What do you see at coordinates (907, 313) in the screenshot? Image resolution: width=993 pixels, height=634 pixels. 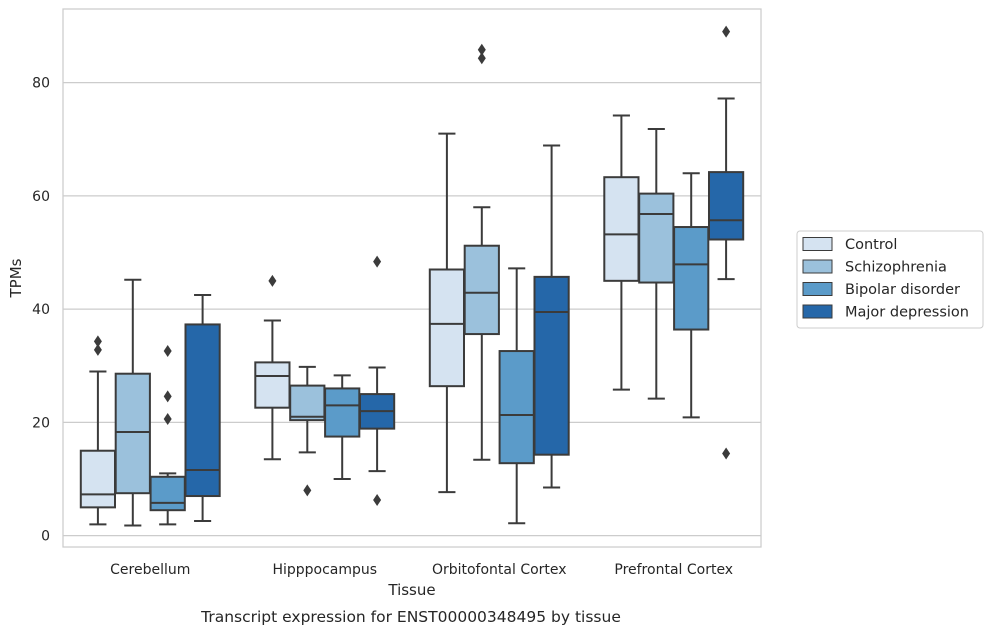 I see `legend-label: Major depression` at bounding box center [907, 313].